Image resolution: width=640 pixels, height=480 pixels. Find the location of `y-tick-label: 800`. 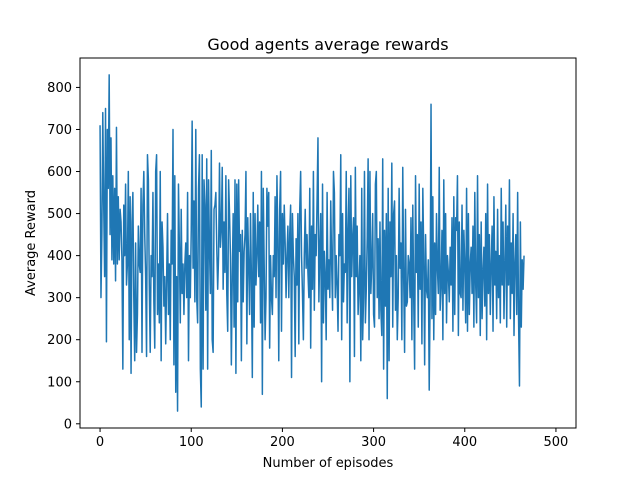

y-tick-label: 800 is located at coordinates (59, 88).